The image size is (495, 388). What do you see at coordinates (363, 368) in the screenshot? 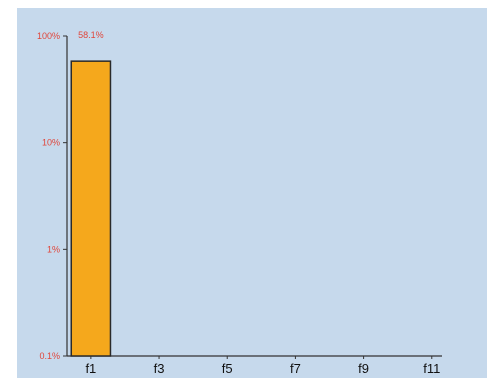
I see `x-tick-label: f9` at bounding box center [363, 368].